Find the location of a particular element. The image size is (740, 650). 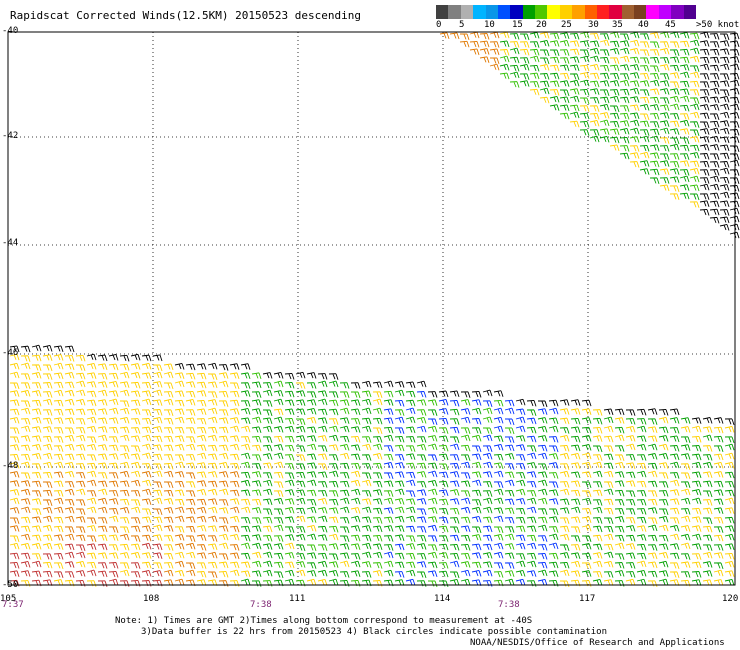

colorbar-label: 15 is located at coordinates (517, 25).